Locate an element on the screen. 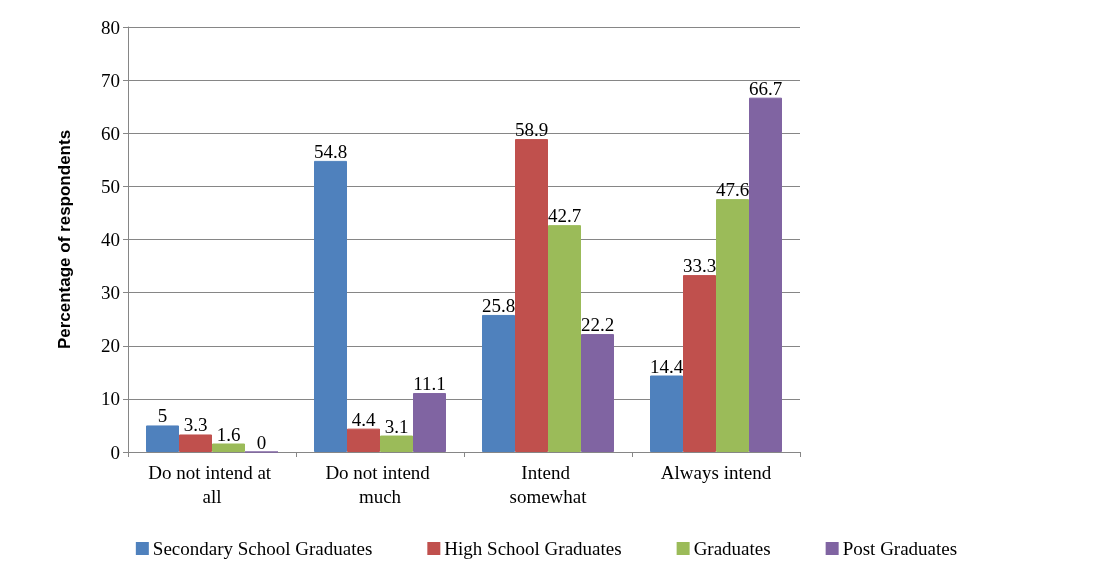 The image size is (1093, 577). data-label: 4.4 is located at coordinates (363, 419).